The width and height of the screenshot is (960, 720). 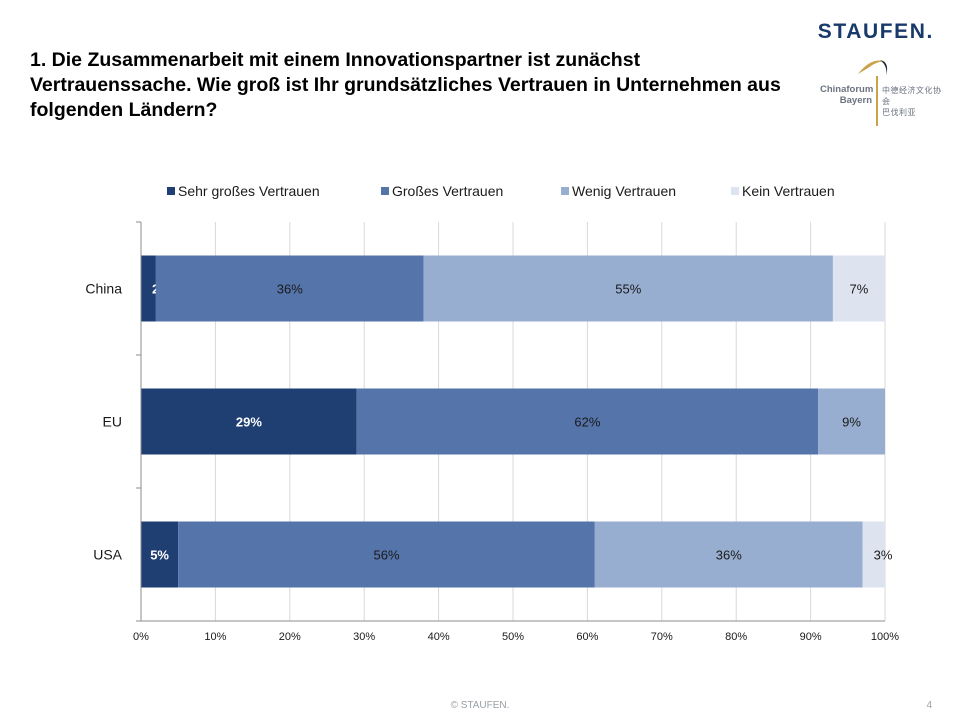 I want to click on copyright-footer: © STAUFEN., so click(x=480, y=705).